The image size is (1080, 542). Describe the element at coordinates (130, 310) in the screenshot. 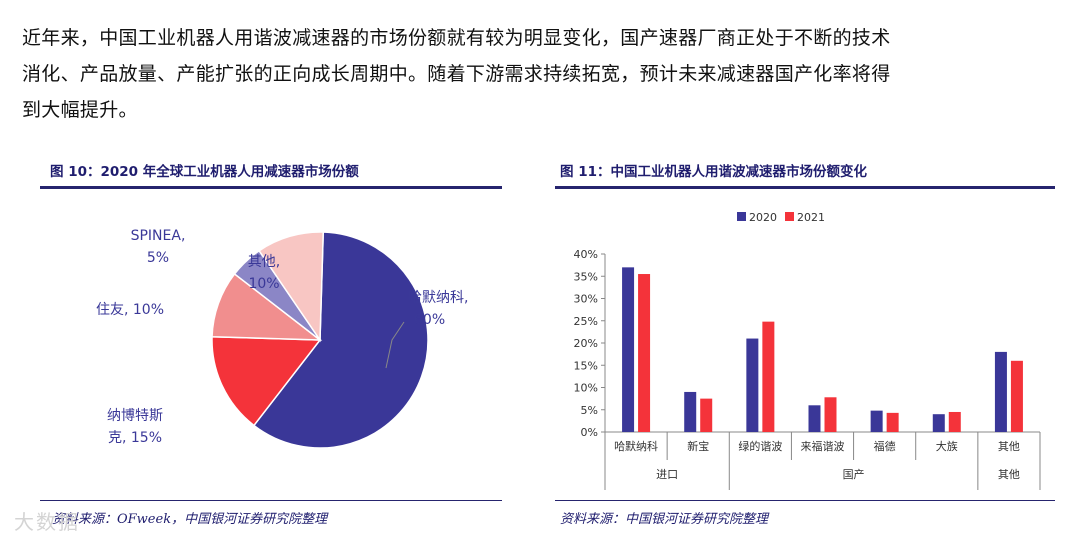

I see `pie-slice-label: 住友, 10%` at that location.